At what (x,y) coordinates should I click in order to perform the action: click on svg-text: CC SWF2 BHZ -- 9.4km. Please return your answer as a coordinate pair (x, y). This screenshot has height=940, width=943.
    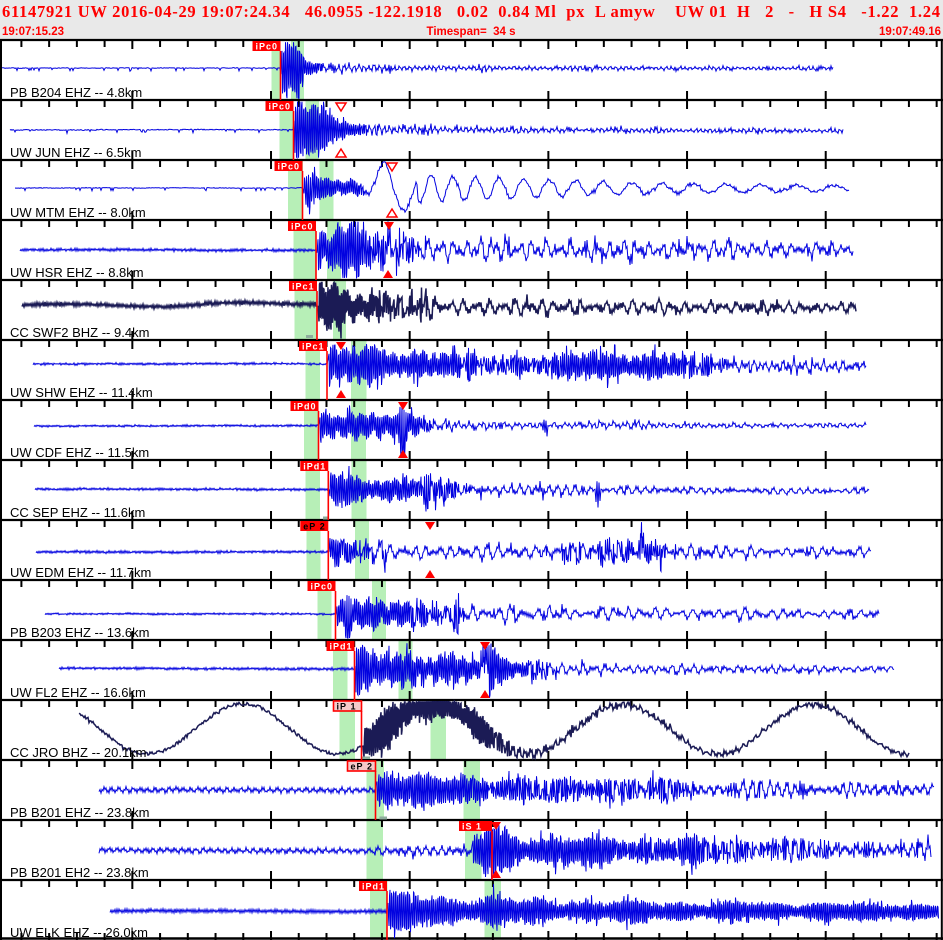
    Looking at the image, I should click on (79, 332).